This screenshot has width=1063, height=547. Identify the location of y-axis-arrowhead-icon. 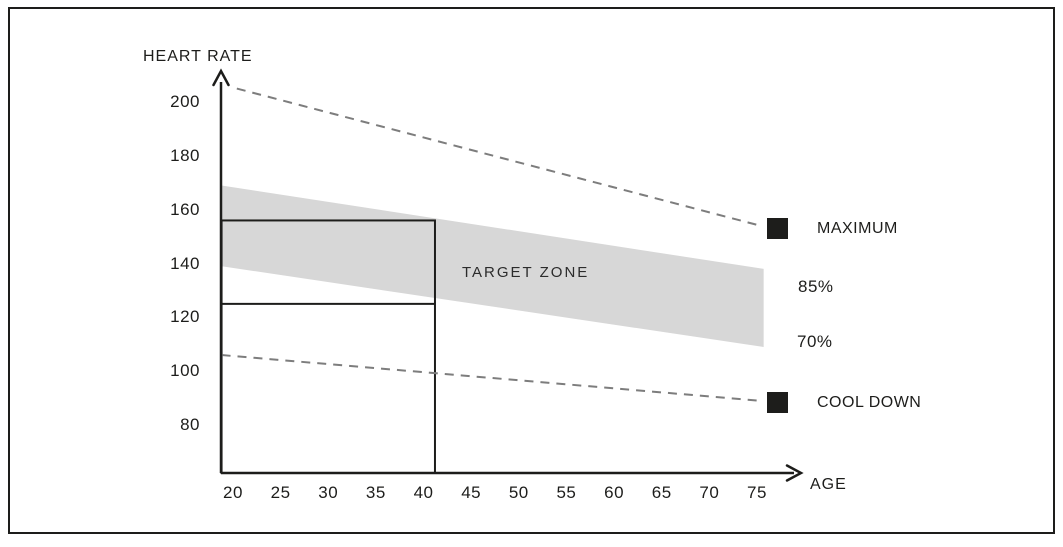
(221, 77).